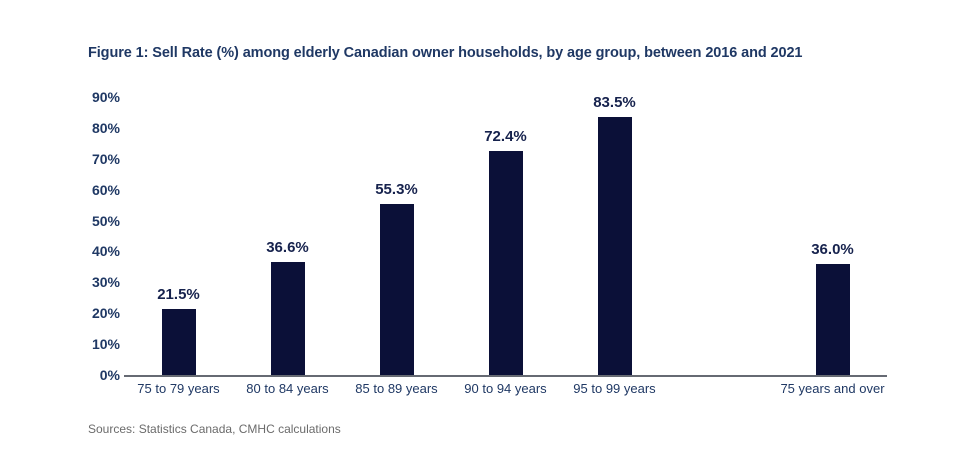  I want to click on x-axis-category-label: 75 to 79 years, so click(178, 388).